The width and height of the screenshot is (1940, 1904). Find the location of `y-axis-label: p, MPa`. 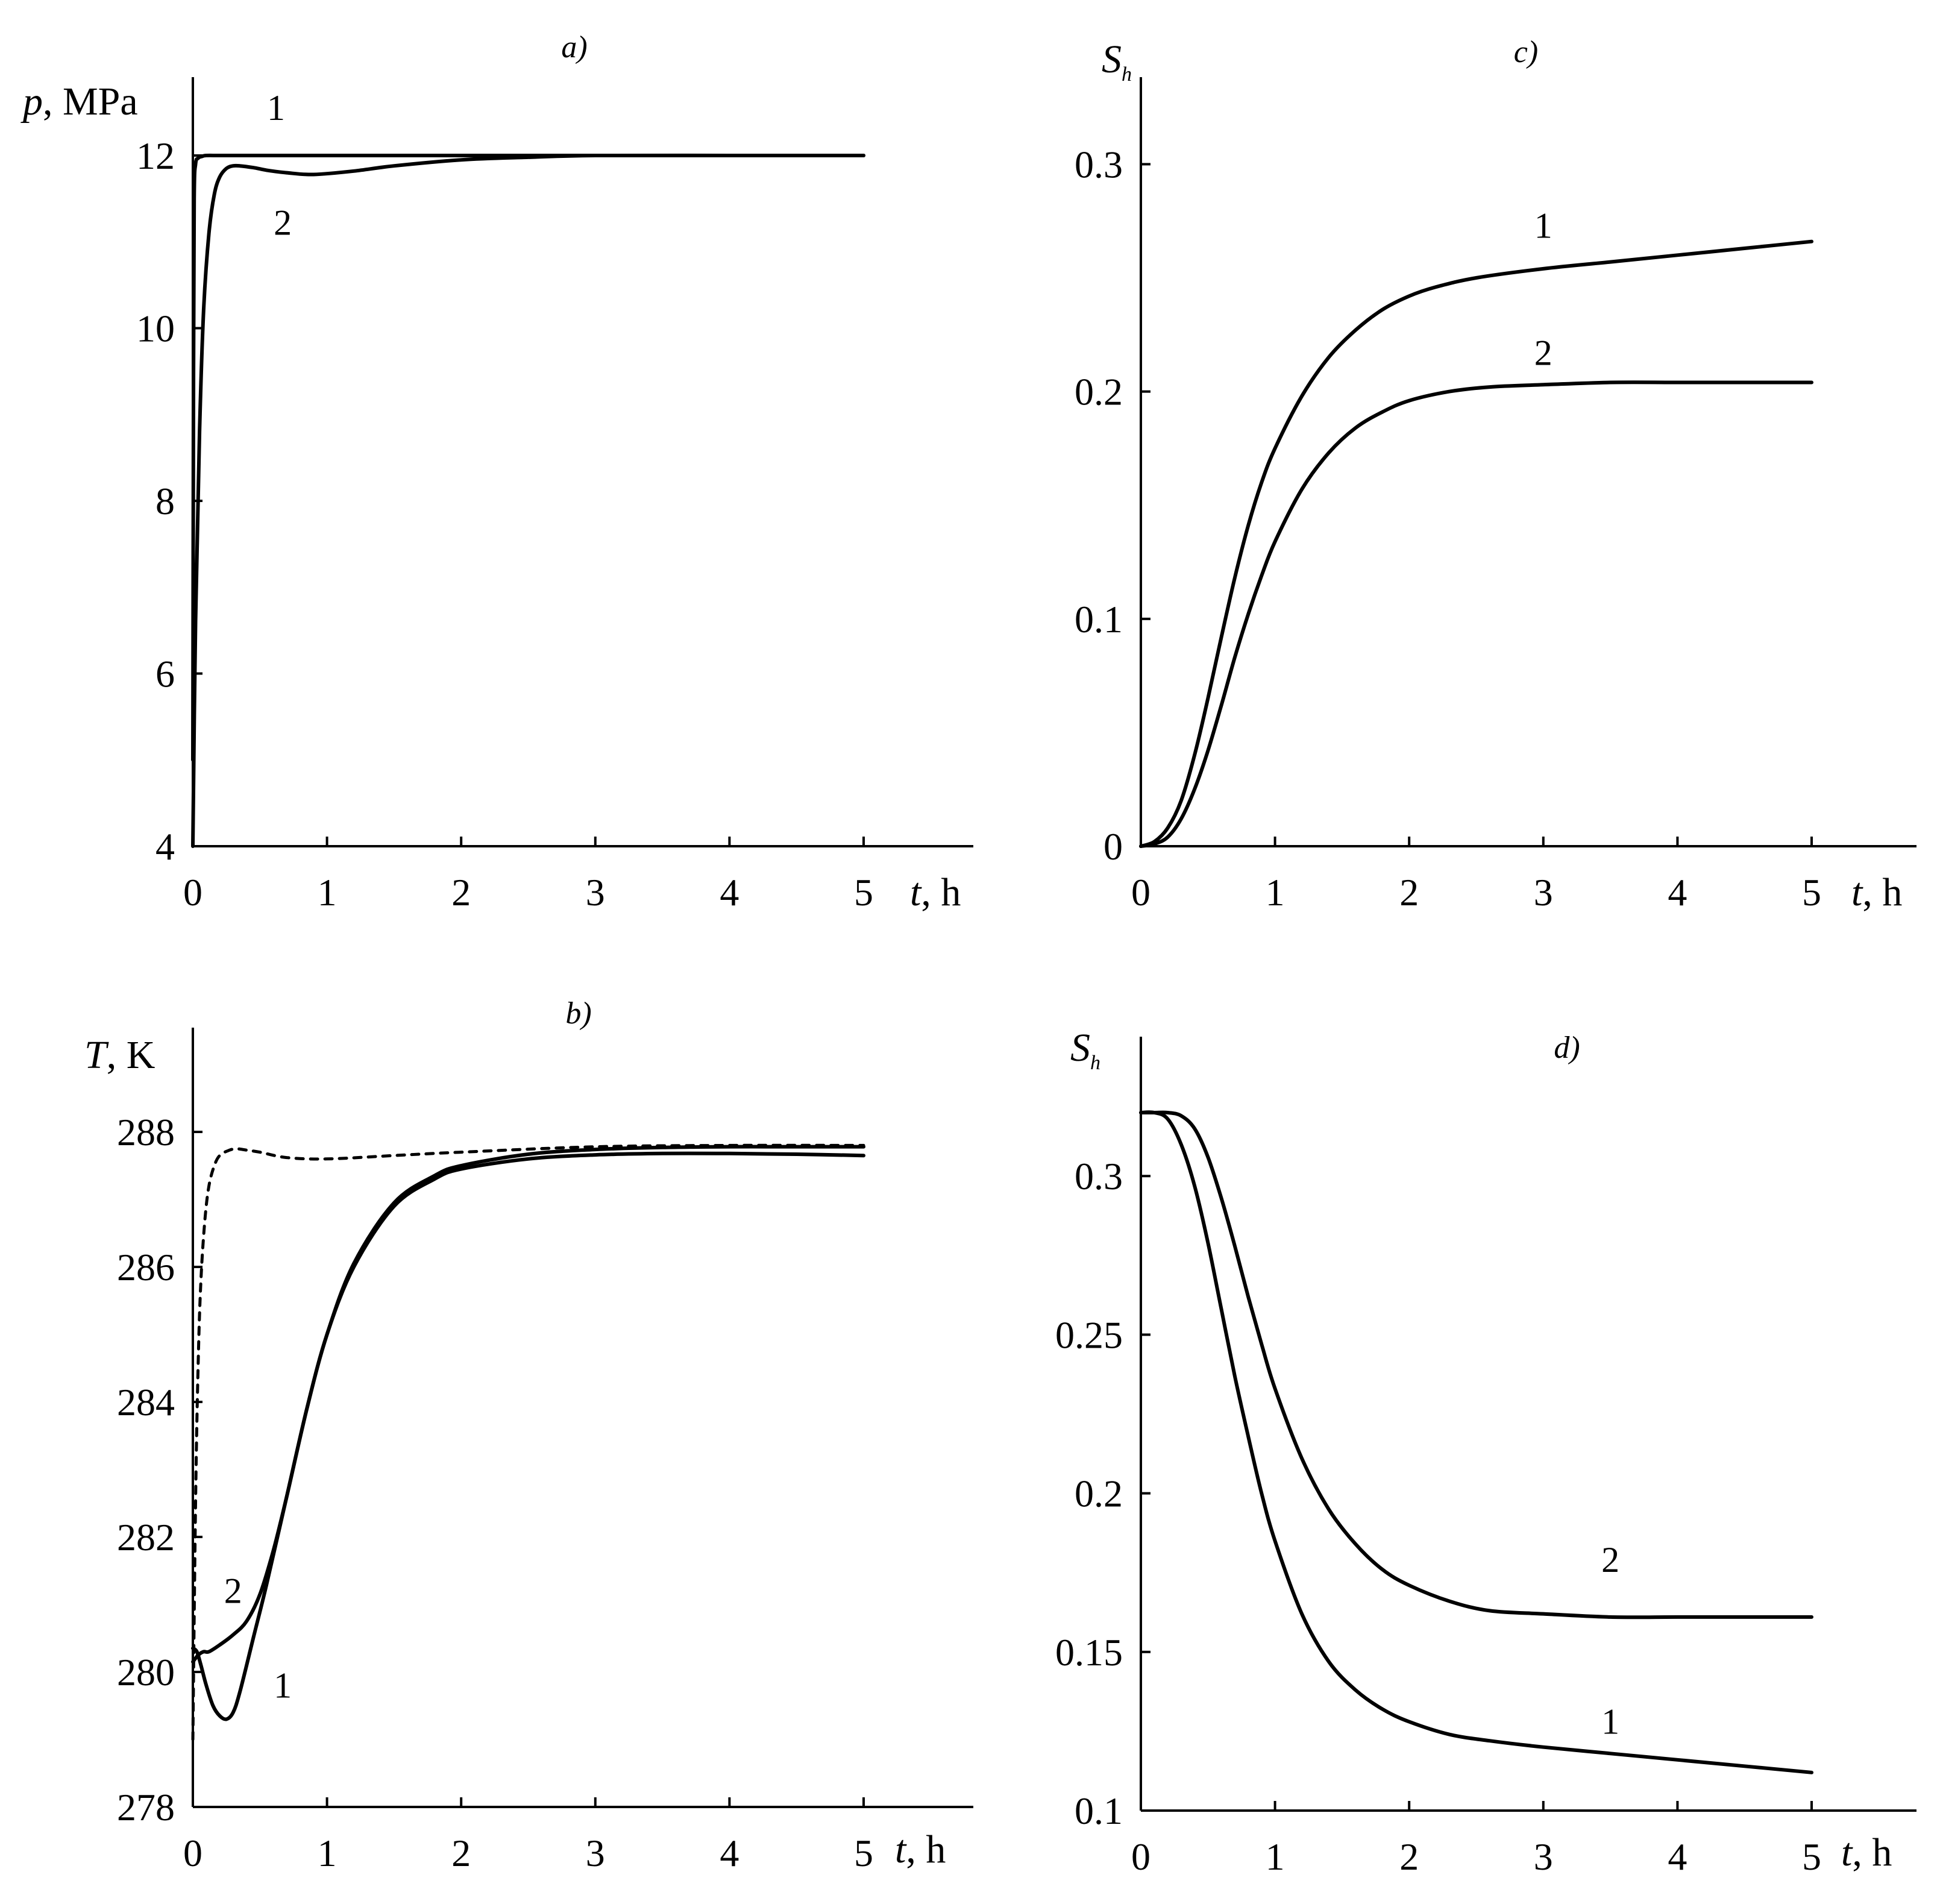

y-axis-label: p, MPa is located at coordinates (79, 102).